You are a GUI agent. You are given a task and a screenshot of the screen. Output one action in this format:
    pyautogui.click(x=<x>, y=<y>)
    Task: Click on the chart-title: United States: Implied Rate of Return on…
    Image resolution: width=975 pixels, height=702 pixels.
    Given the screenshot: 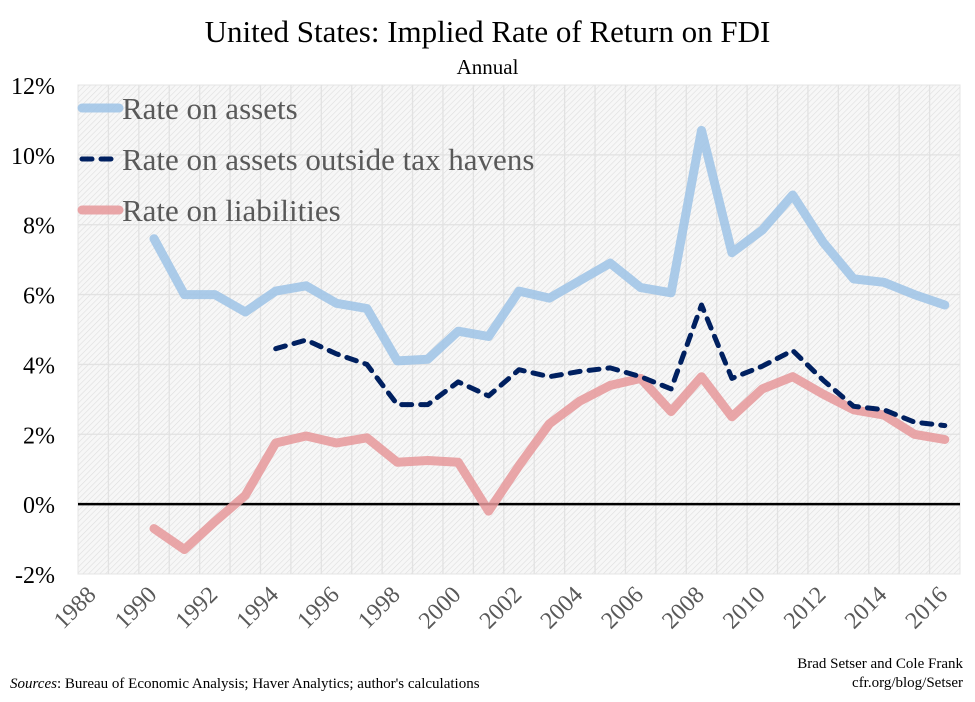 What is the action you would take?
    pyautogui.click(x=487, y=31)
    